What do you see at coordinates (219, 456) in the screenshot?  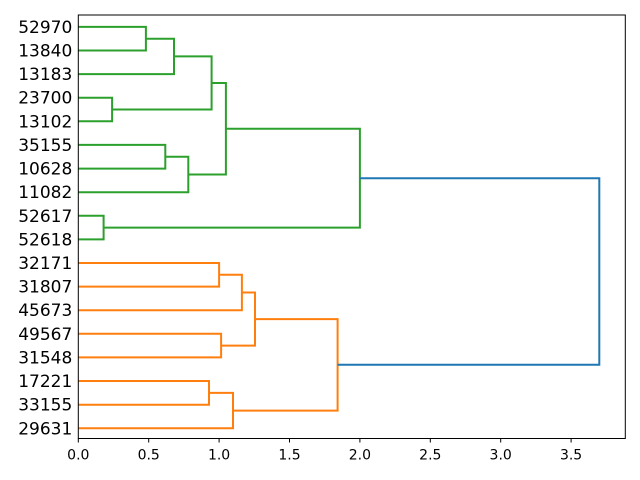 I see `x-tick-label-1.0: 1.0` at bounding box center [219, 456].